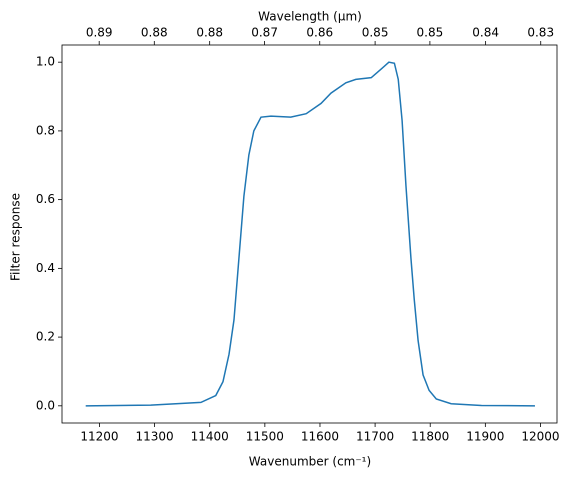 Image resolution: width=580 pixels, height=480 pixels. Describe the element at coordinates (99, 33) in the screenshot. I see `top-tick-label: 0.89` at that location.